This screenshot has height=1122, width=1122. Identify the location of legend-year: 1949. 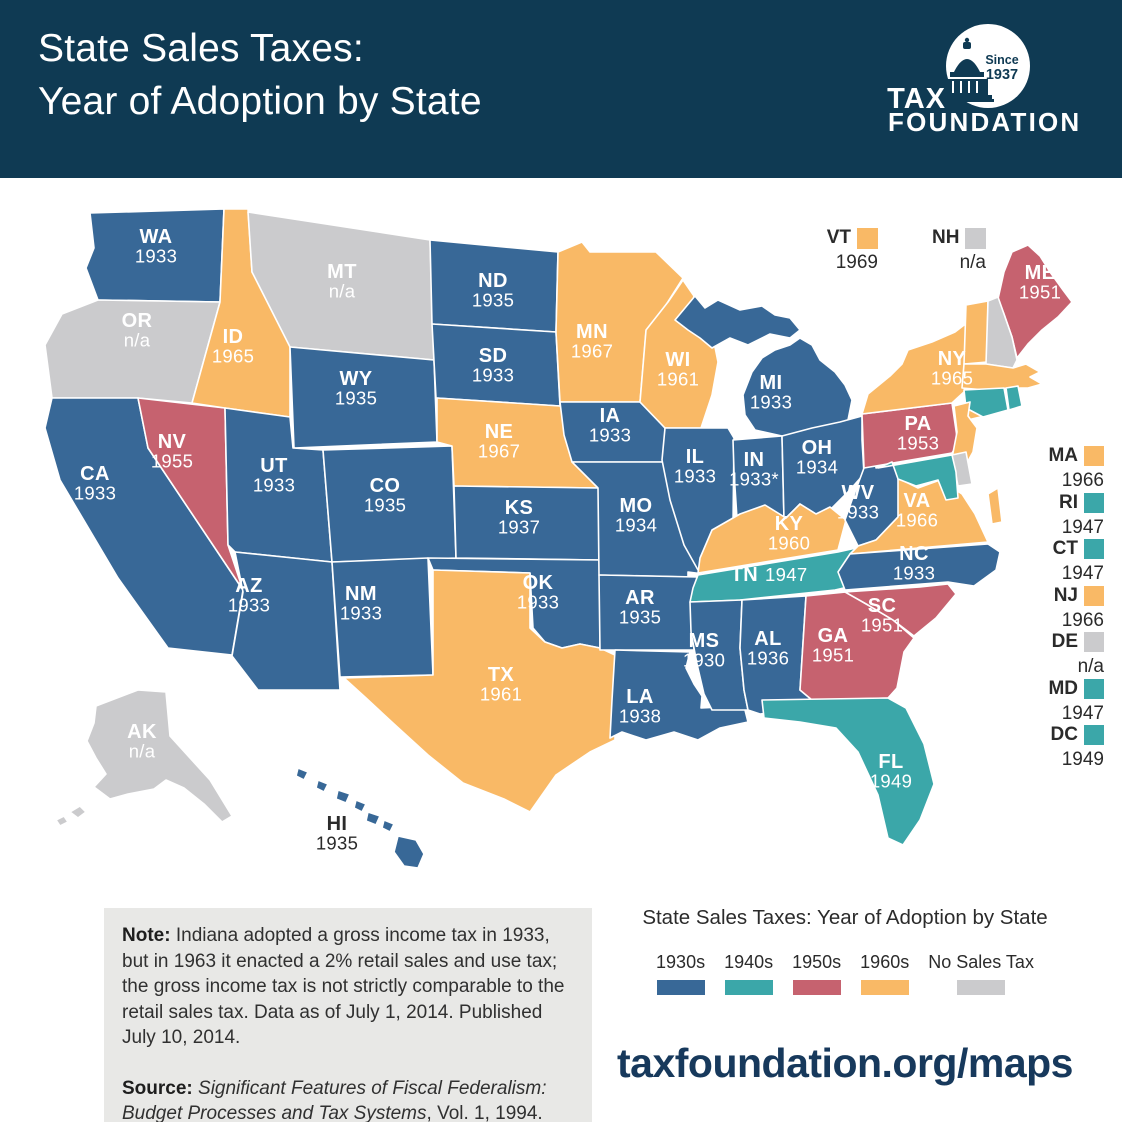
(1082, 759).